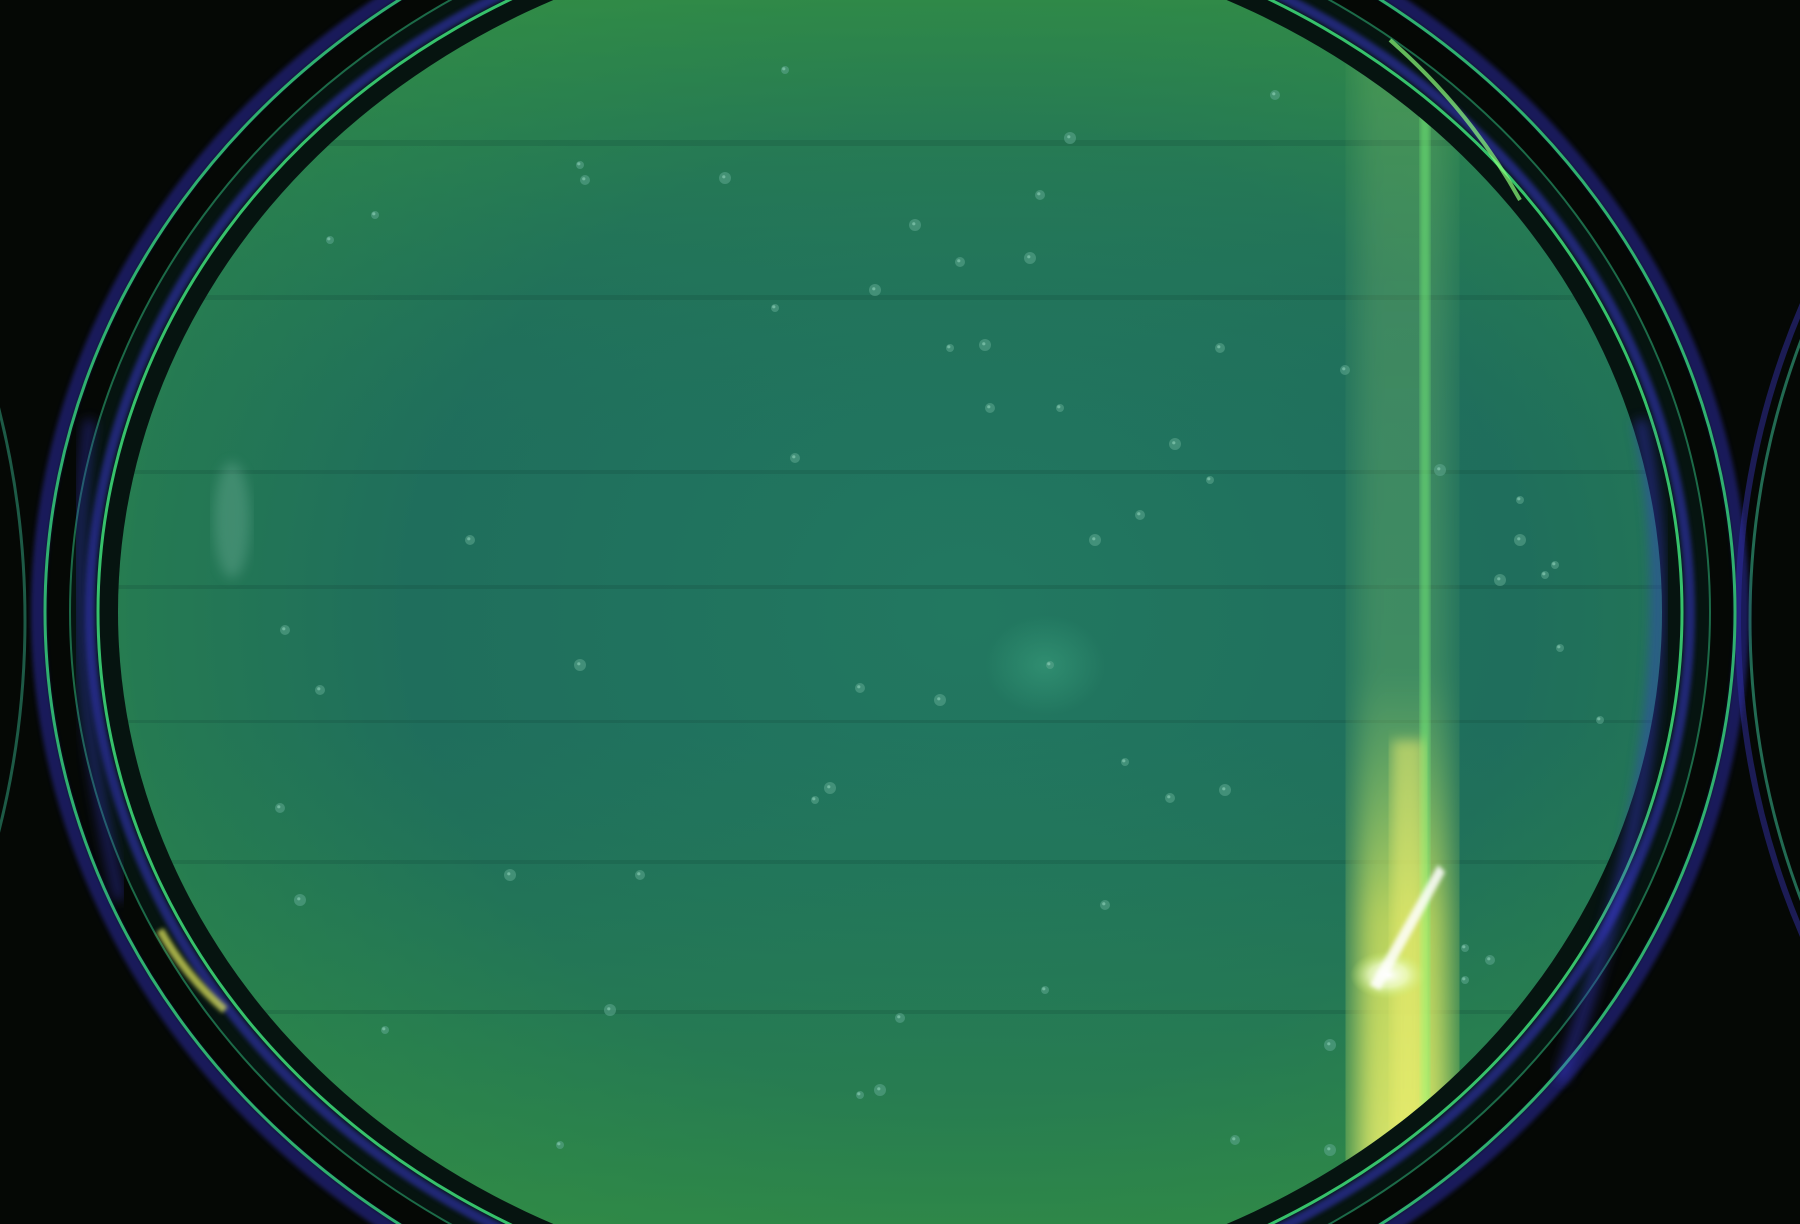  I want to click on rim-shadow-left, so click(100, 660).